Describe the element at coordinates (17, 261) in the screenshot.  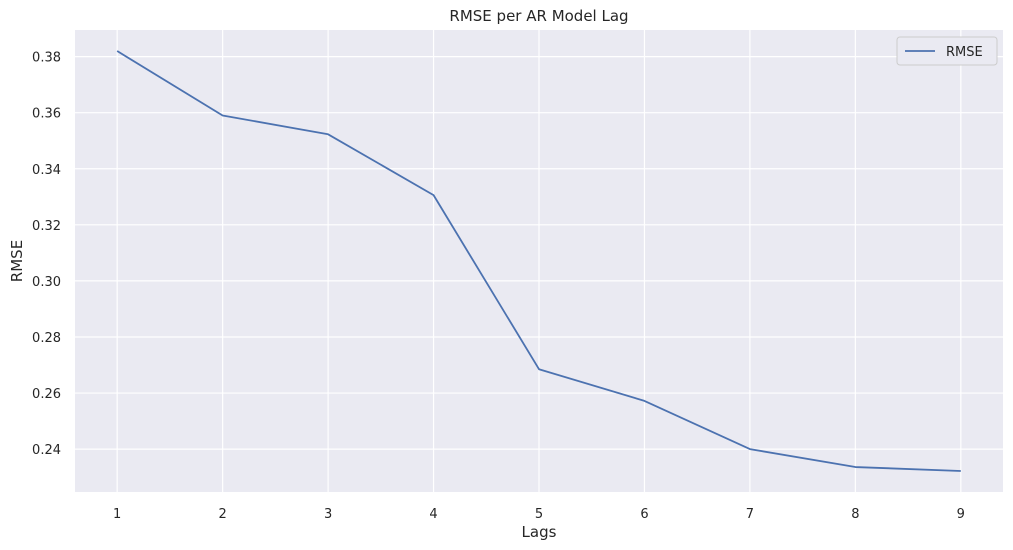
I see `y-axis-label: RMSE` at that location.